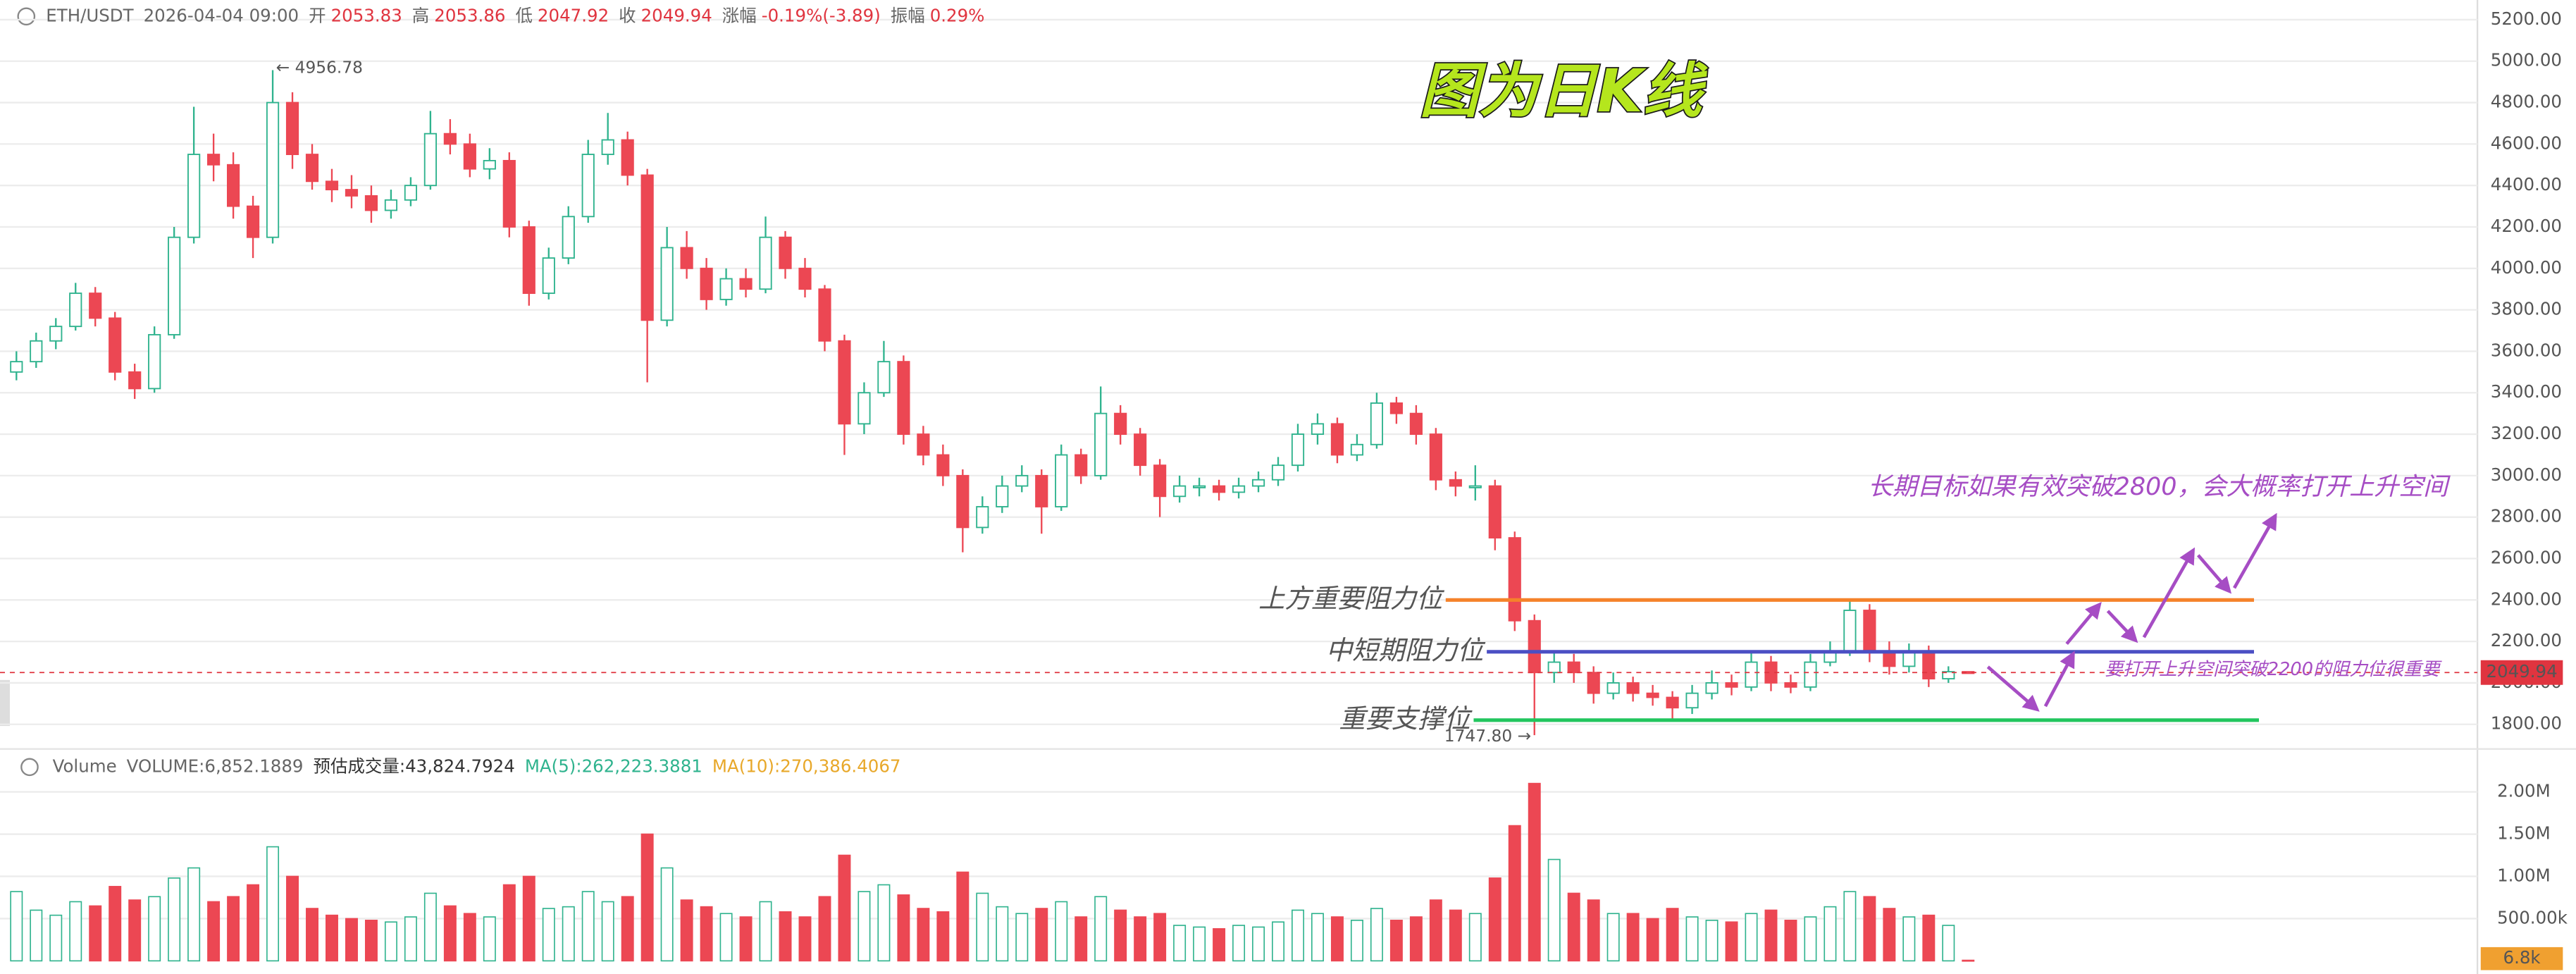 Image resolution: width=2576 pixels, height=974 pixels. I want to click on volume-estimate: 预估成交量:43,824.7924, so click(414, 766).